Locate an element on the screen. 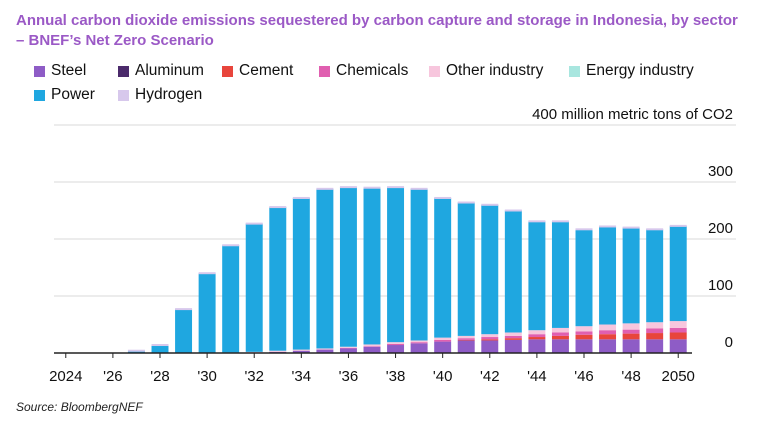 The image size is (763, 436). x-tick-label: '42 is located at coordinates (490, 376).